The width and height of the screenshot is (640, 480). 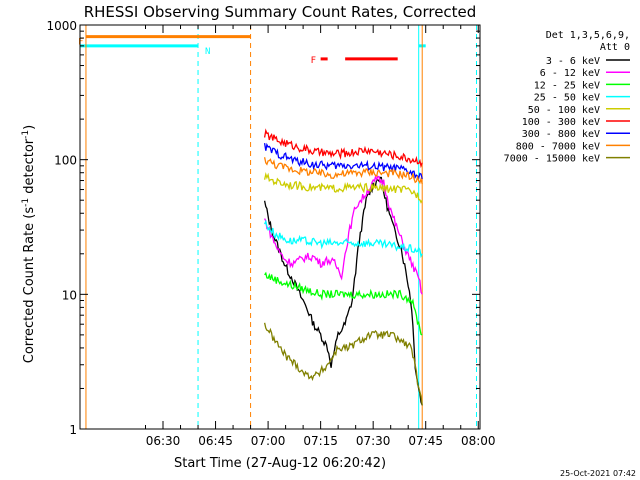 I want to click on x-tick-label: 06:30, so click(x=163, y=441).